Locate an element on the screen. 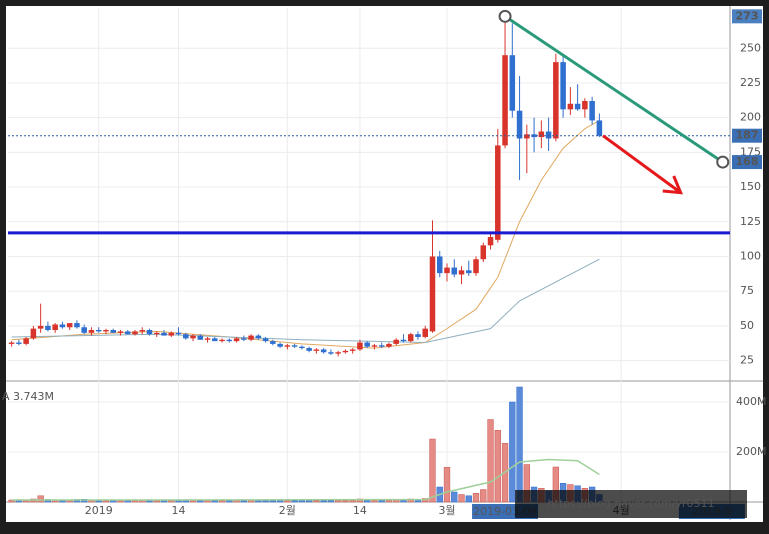 Image resolution: width=769 pixels, height=534 pixels. y-tick-label: 75 is located at coordinates (747, 290).